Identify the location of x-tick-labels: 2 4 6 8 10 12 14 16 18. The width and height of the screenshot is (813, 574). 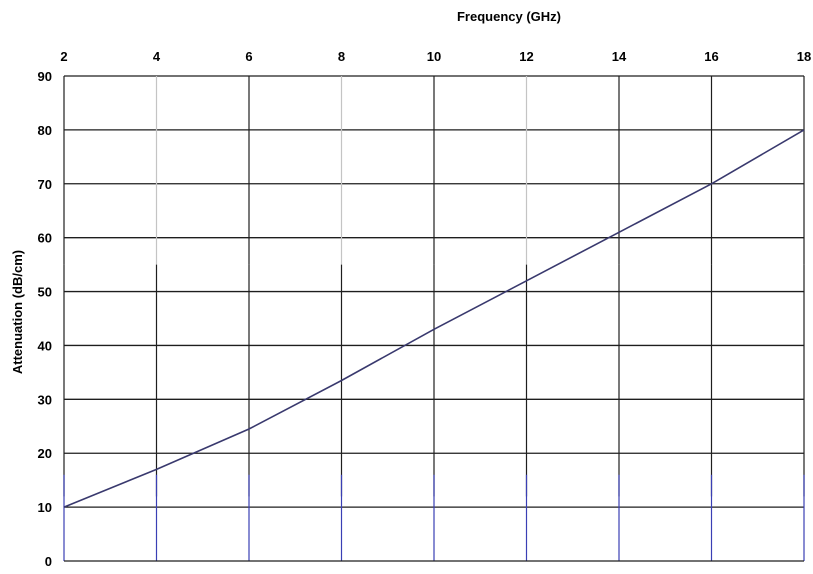
(435, 56).